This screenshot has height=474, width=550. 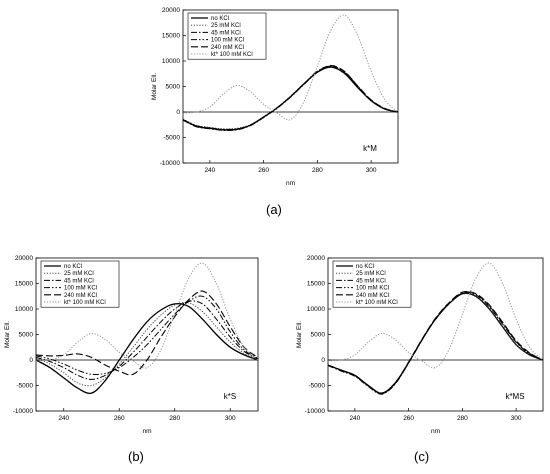 What do you see at coordinates (514, 396) in the screenshot?
I see `chart-title: k*MS` at bounding box center [514, 396].